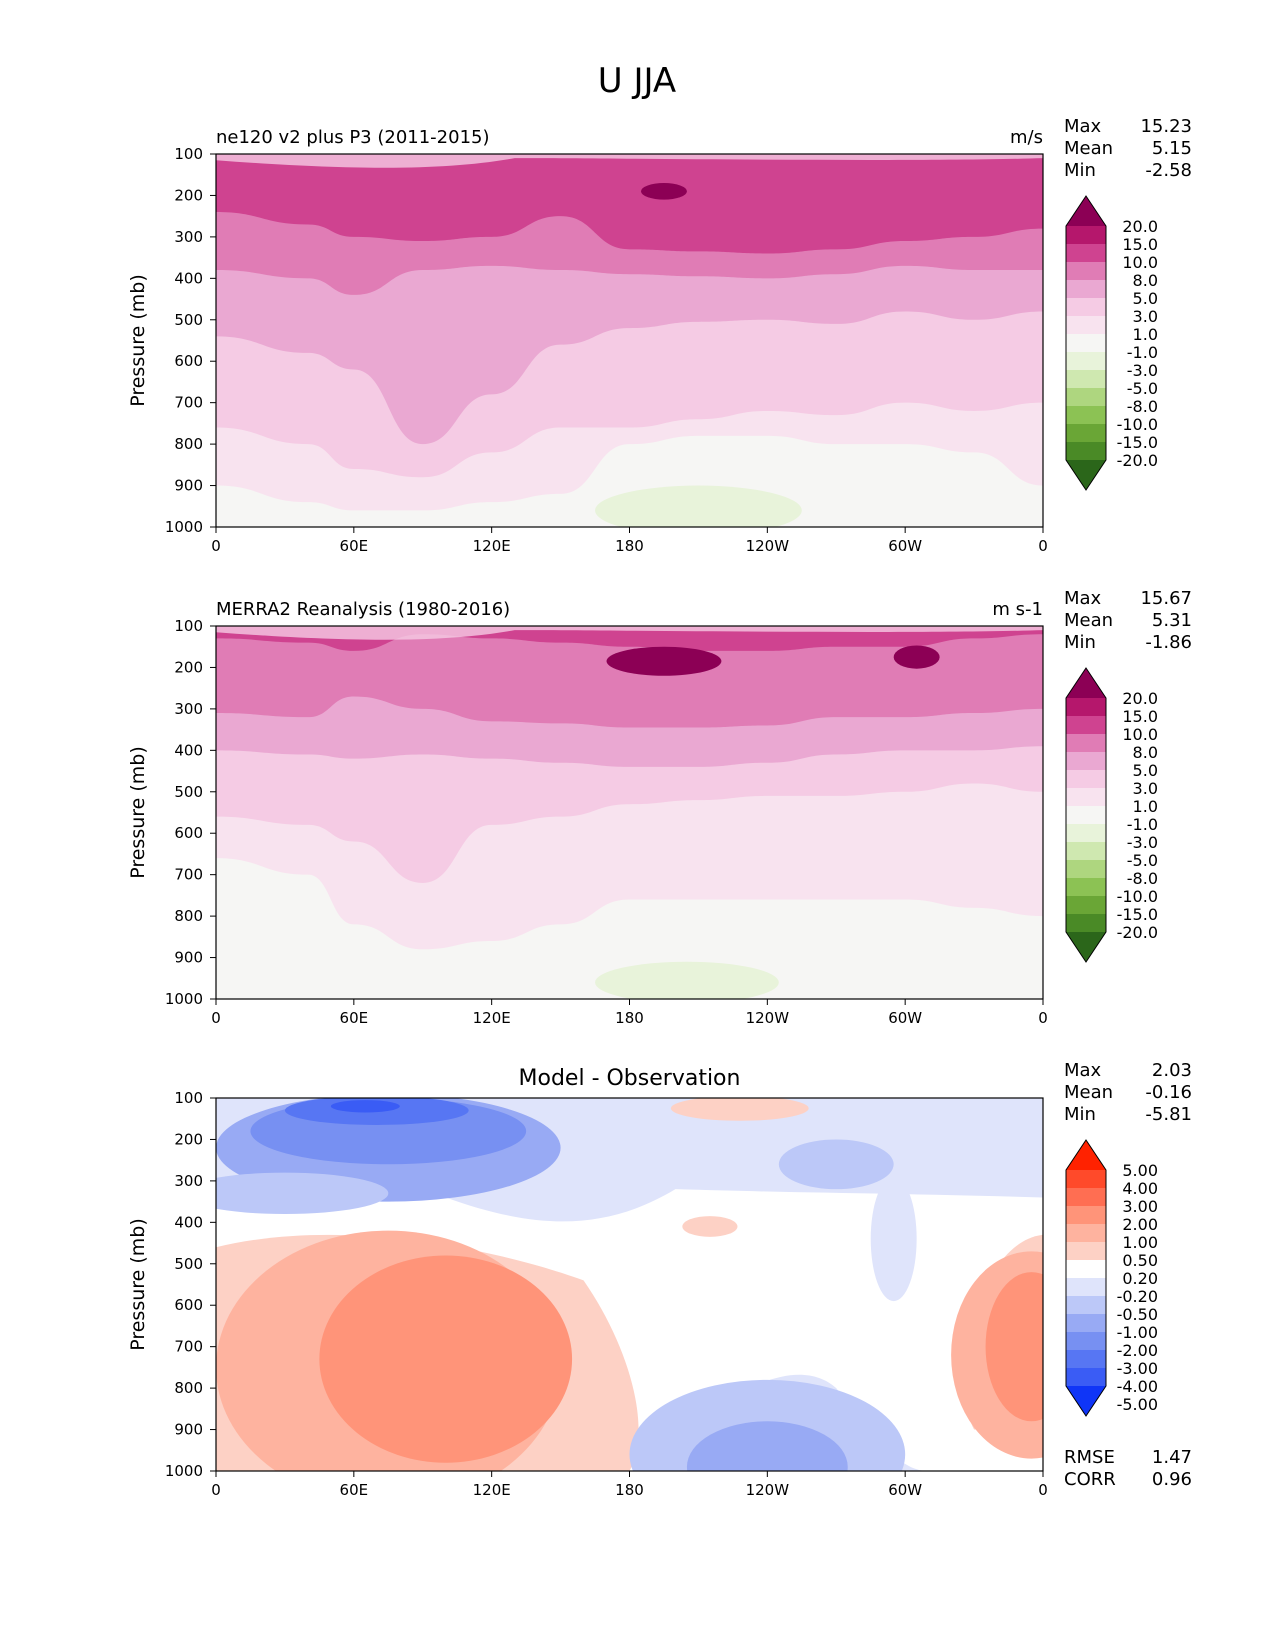 The height and width of the screenshot is (1650, 1275). What do you see at coordinates (1137, 1368) in the screenshot?
I see `colorbar-label: -3.00` at bounding box center [1137, 1368].